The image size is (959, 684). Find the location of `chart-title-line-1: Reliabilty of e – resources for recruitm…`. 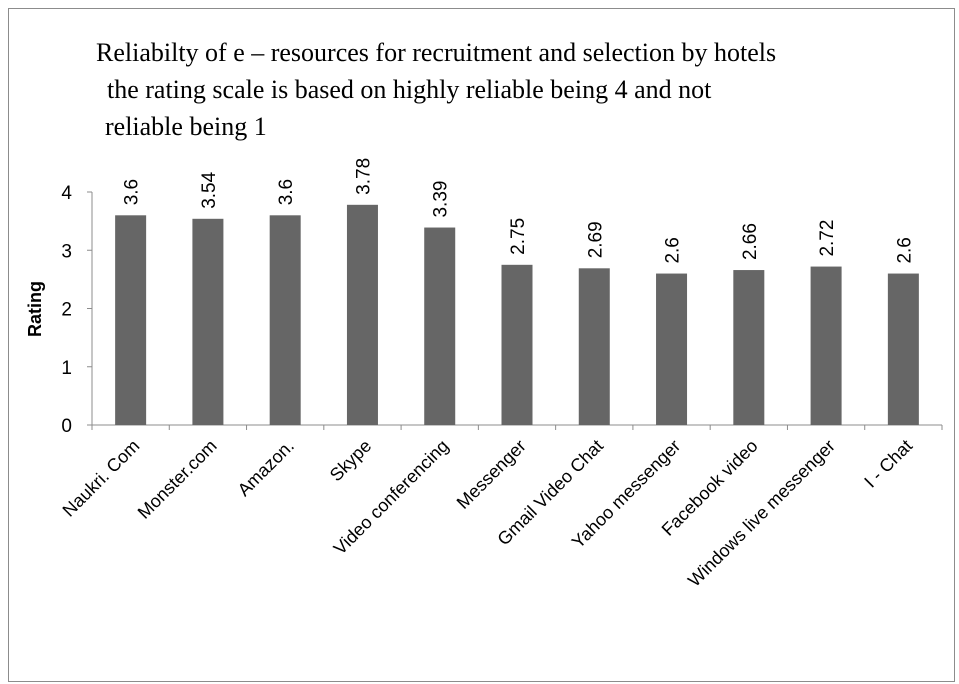

chart-title-line-1: Reliabilty of e – resources for recruitm… is located at coordinates (436, 52).